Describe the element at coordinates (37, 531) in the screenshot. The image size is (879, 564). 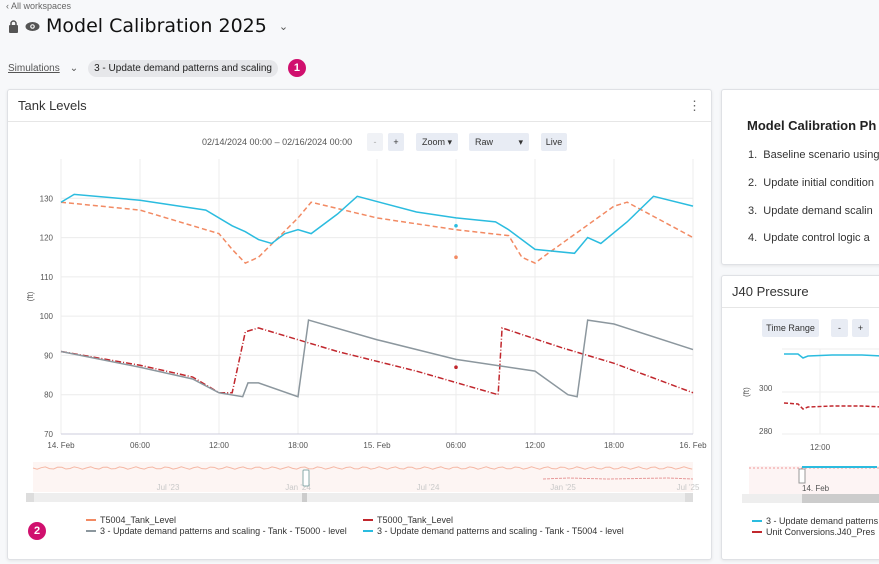
I see `annotation-badge-2: 2` at that location.